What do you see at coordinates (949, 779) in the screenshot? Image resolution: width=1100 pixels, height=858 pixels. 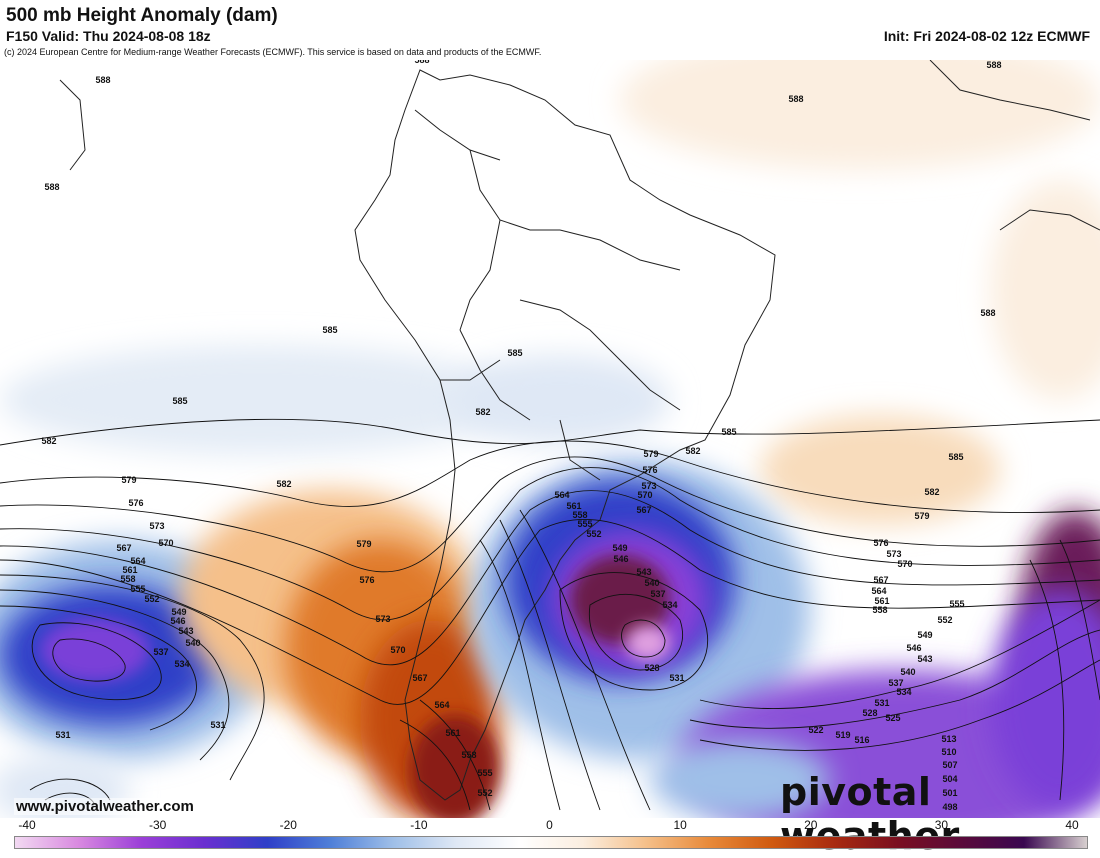 I see `contour-label: 504` at bounding box center [949, 779].